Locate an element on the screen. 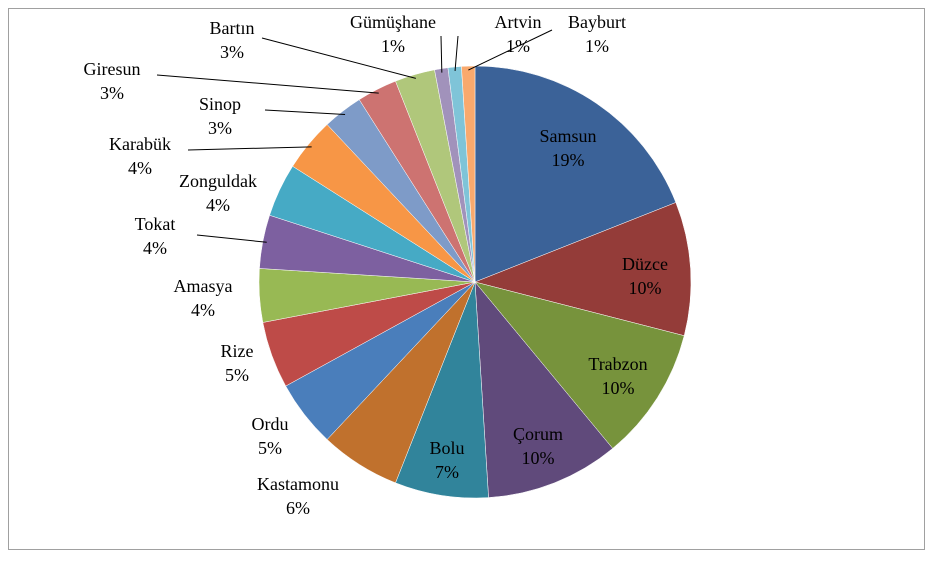 This screenshot has height=562, width=933. slice-label: Gümüşhane is located at coordinates (393, 22).